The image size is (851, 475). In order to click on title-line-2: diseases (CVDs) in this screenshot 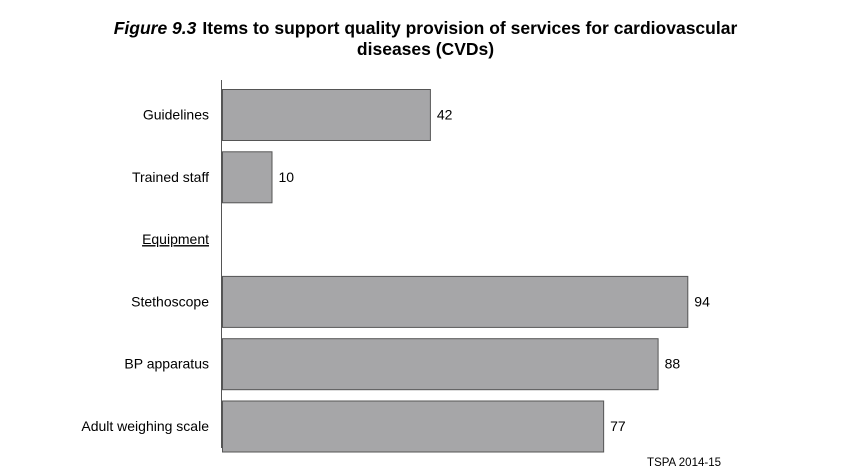, I will do `click(425, 49)`.